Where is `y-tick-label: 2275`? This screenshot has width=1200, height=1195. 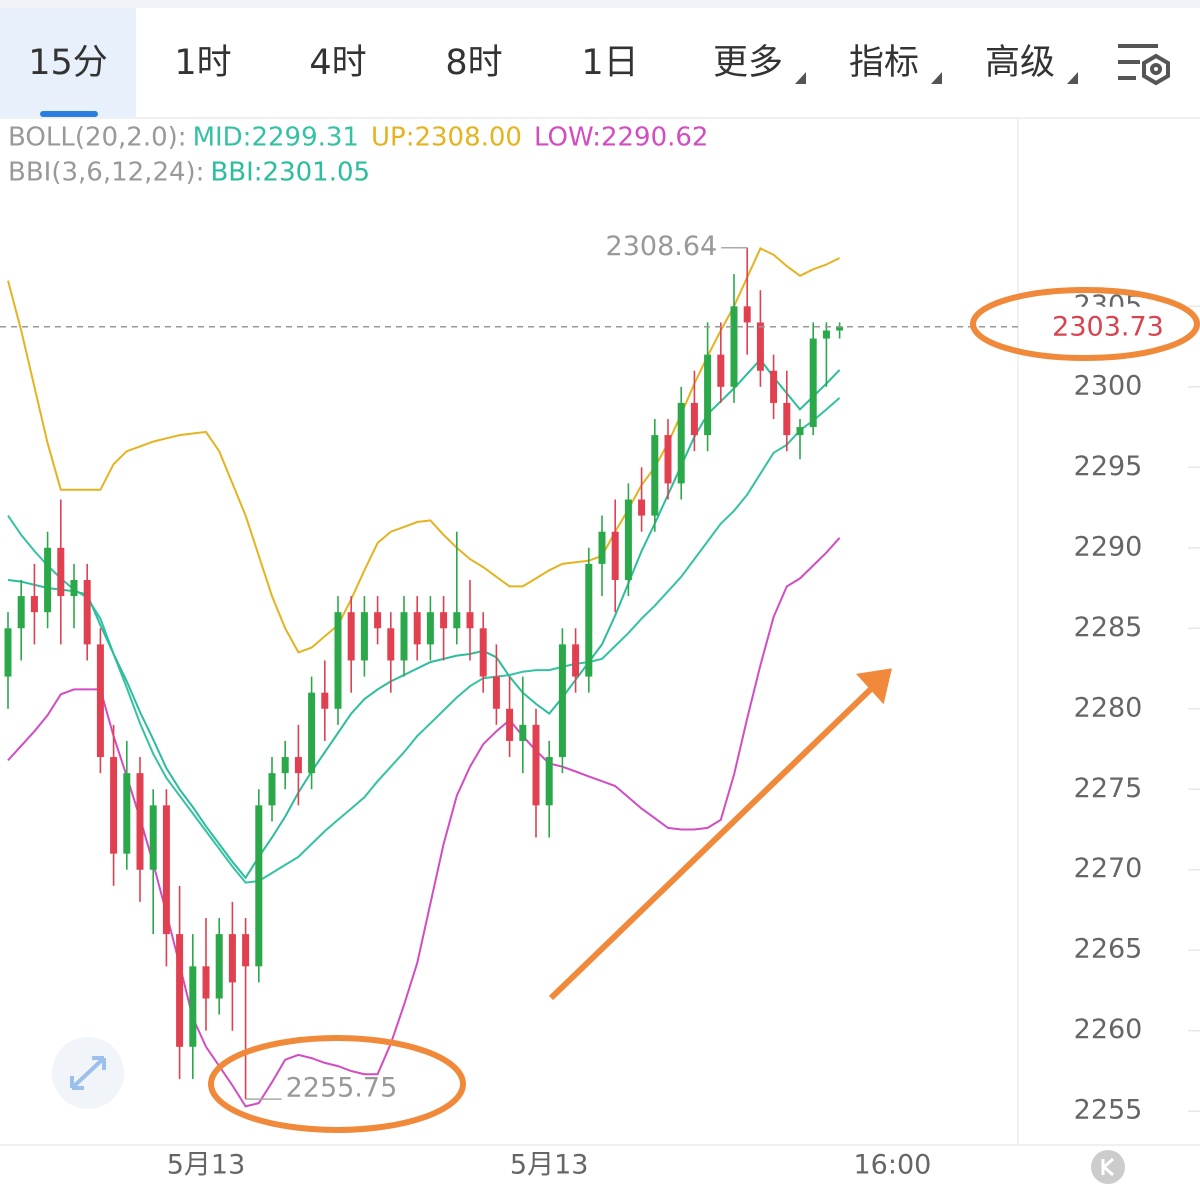
y-tick-label: 2275 is located at coordinates (1108, 788).